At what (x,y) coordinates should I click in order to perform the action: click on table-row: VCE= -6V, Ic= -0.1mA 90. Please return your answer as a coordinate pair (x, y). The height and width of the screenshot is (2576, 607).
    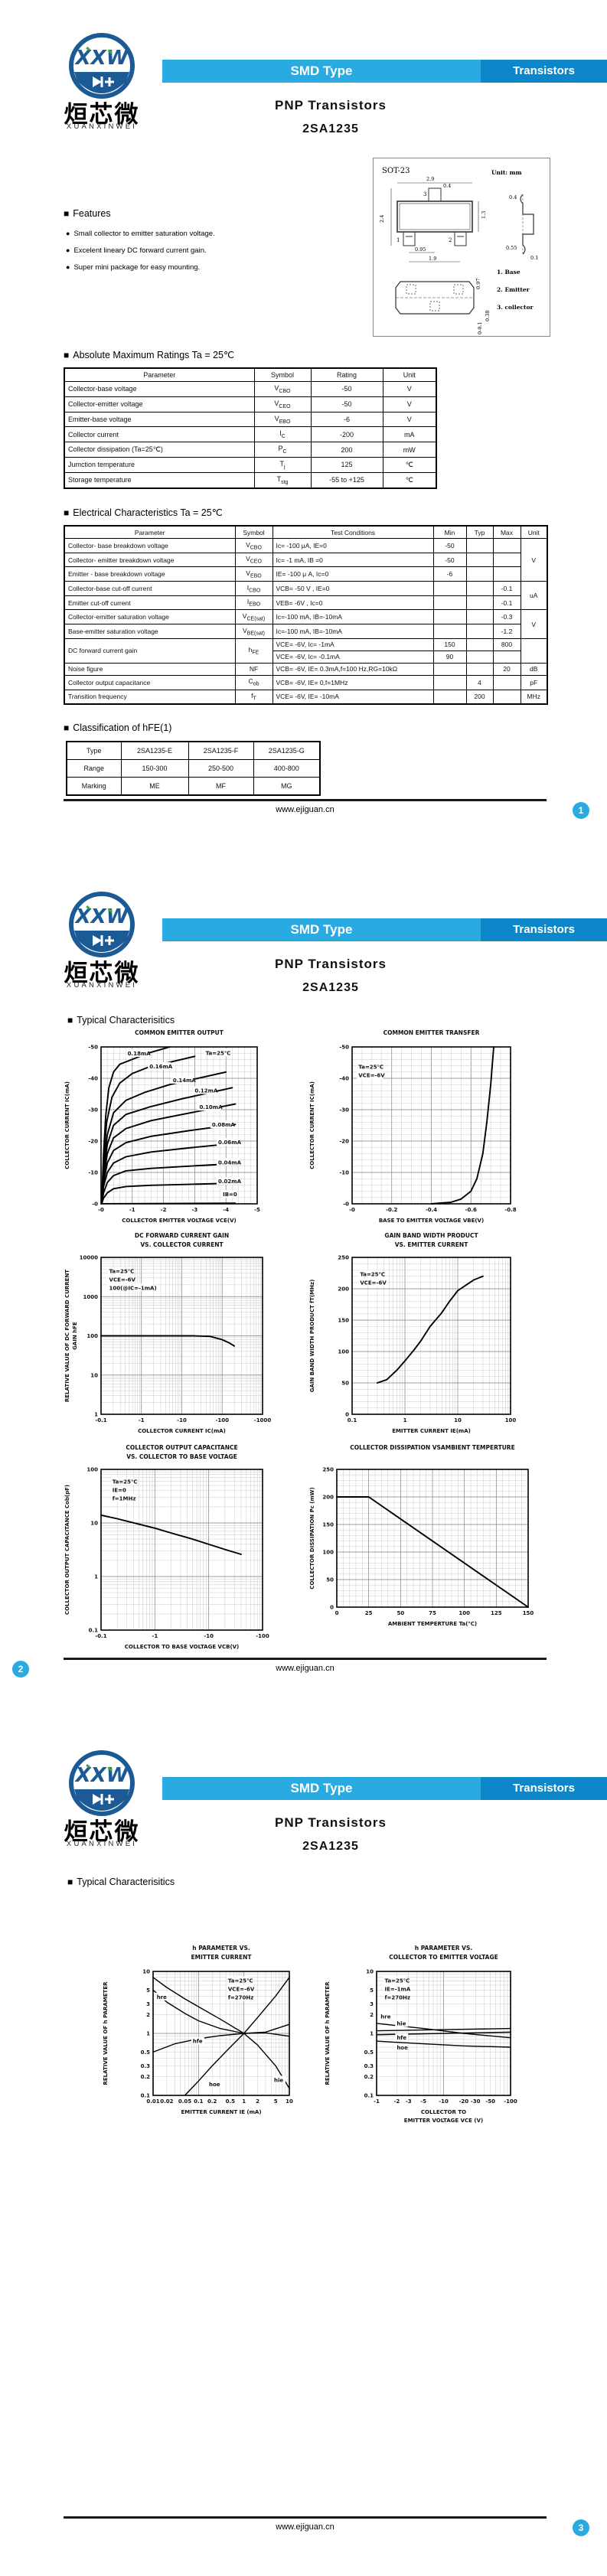
    Looking at the image, I should click on (306, 657).